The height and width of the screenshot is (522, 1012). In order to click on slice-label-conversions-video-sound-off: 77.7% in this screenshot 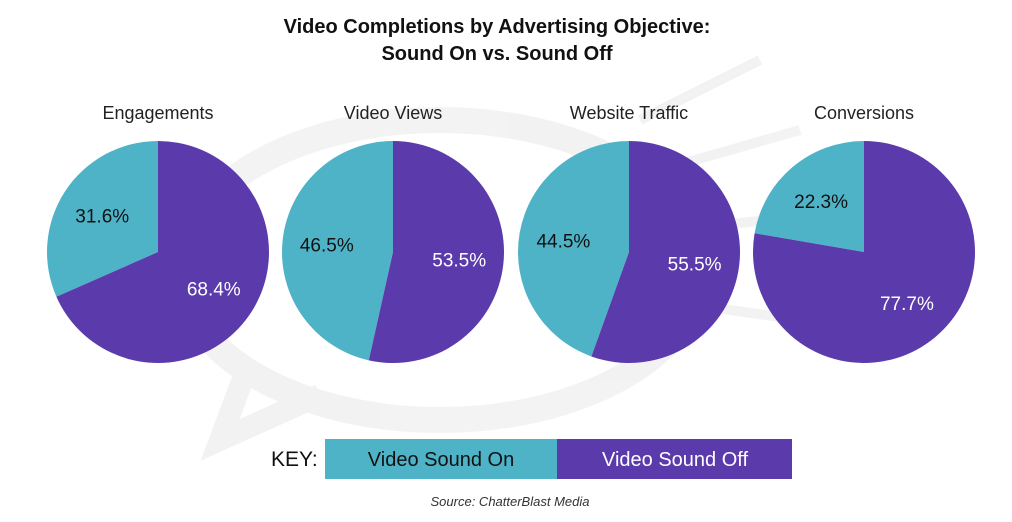, I will do `click(907, 304)`.